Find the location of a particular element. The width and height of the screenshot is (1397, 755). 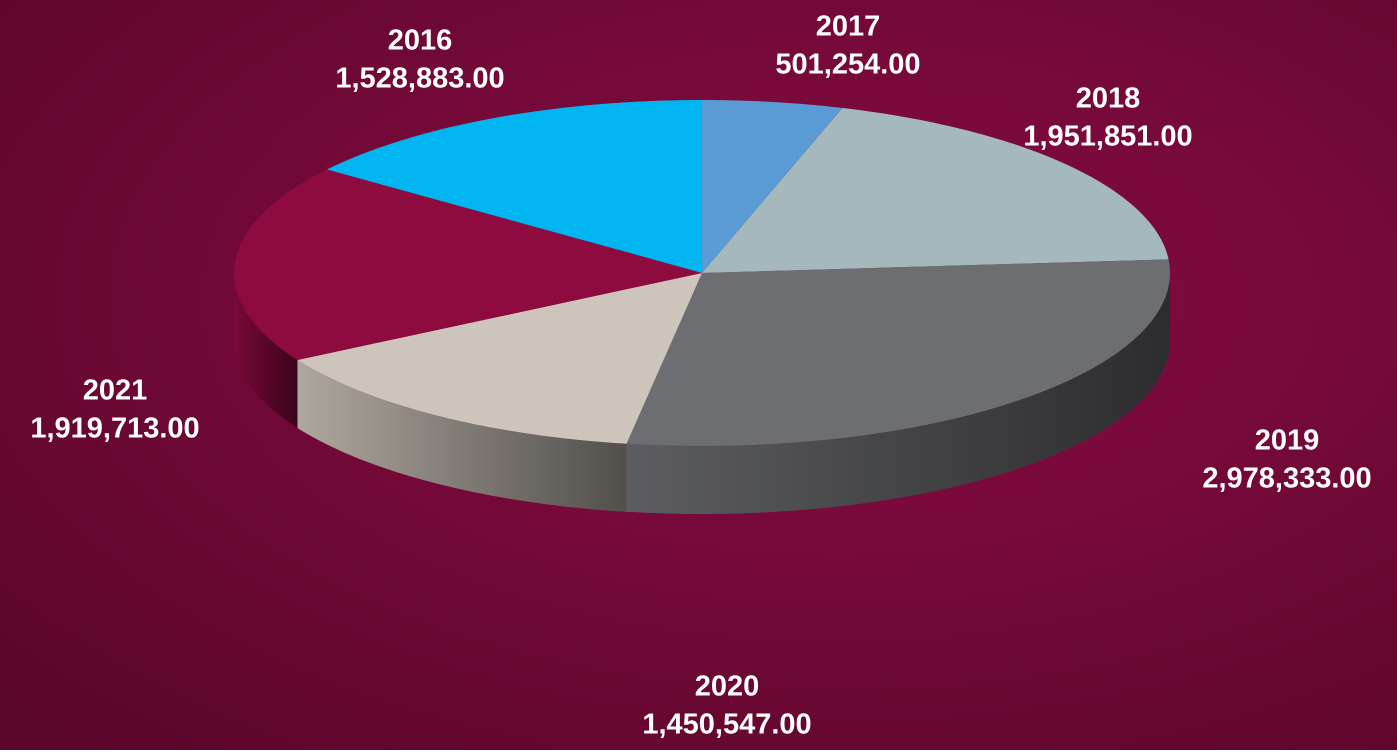

category-label: 2019 is located at coordinates (1287, 441).